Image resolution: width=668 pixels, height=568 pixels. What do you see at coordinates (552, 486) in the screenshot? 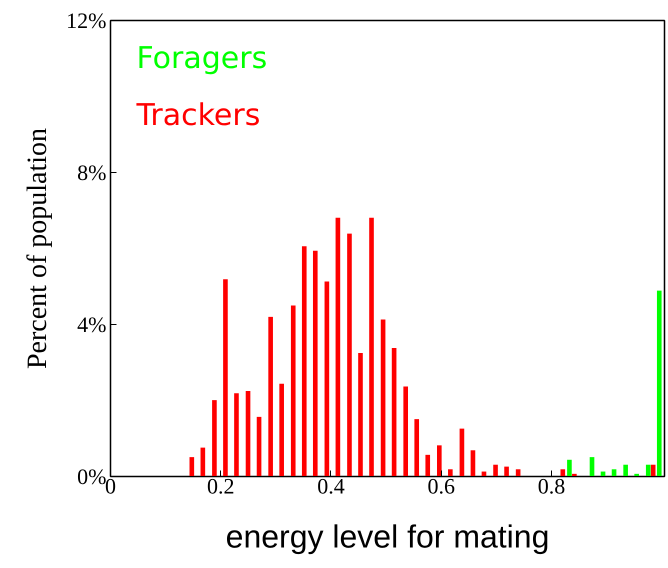
I see `x-tick-label: 0.8` at bounding box center [552, 486].